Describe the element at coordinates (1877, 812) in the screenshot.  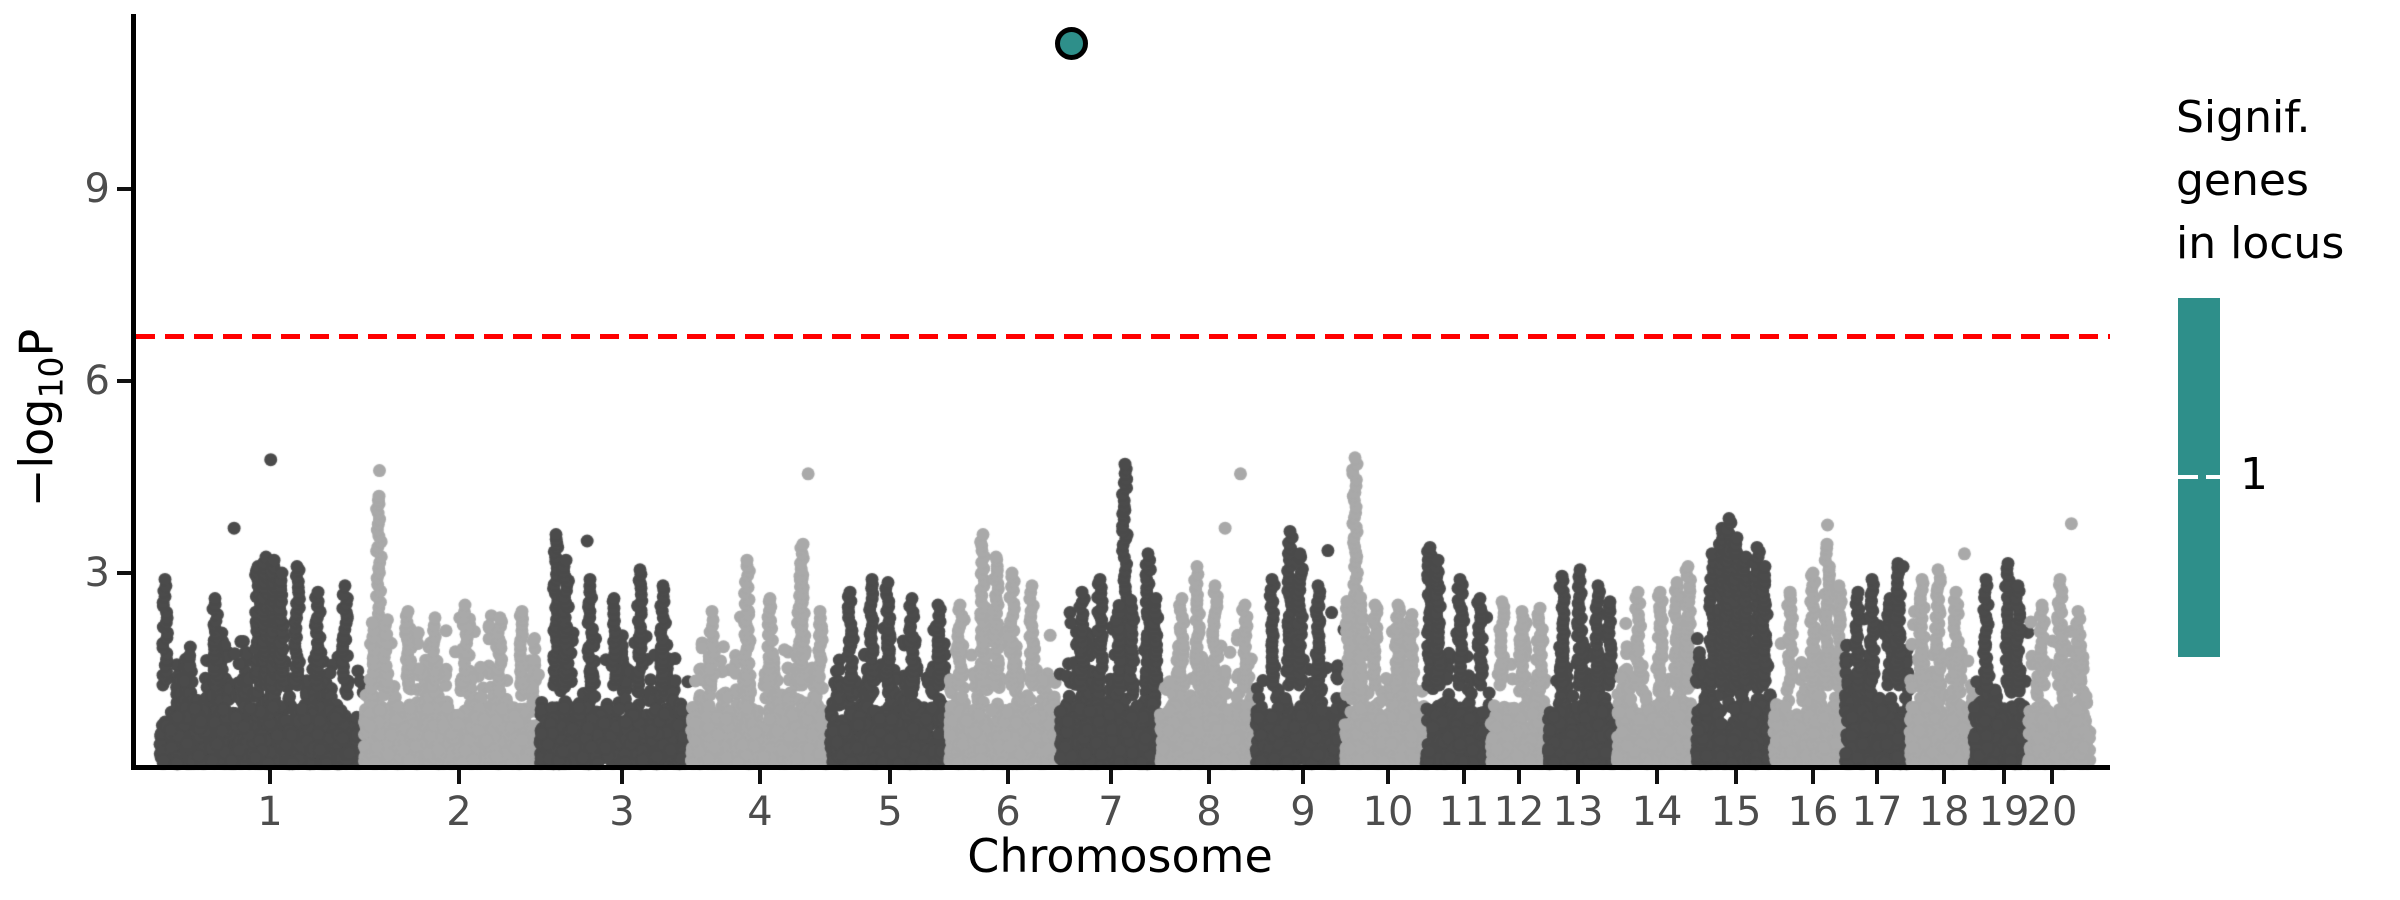
I see `x-tick-label: 17` at that location.